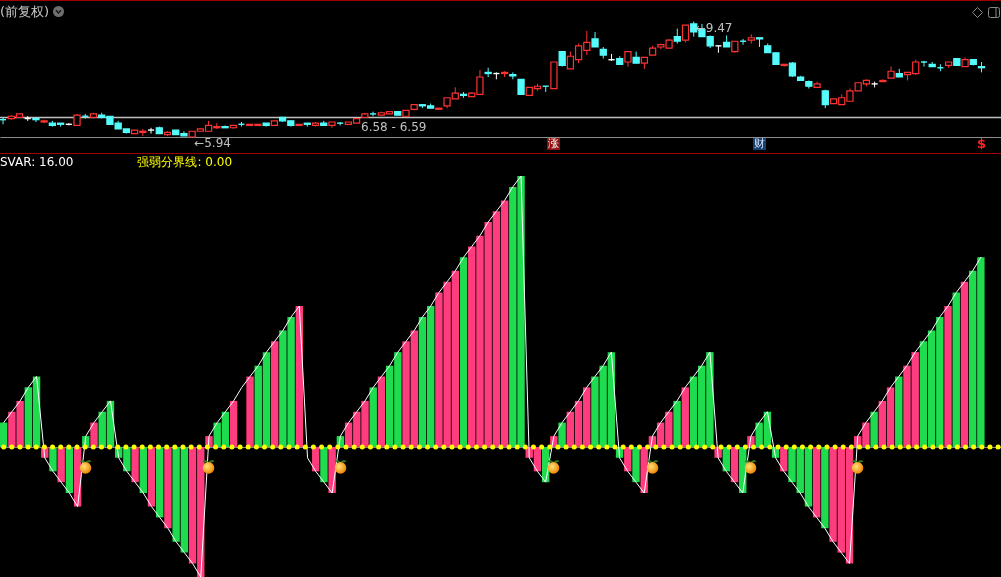 This screenshot has width=1001, height=577. What do you see at coordinates (394, 127) in the screenshot?
I see `annotation: 6.58 - 6.59` at bounding box center [394, 127].